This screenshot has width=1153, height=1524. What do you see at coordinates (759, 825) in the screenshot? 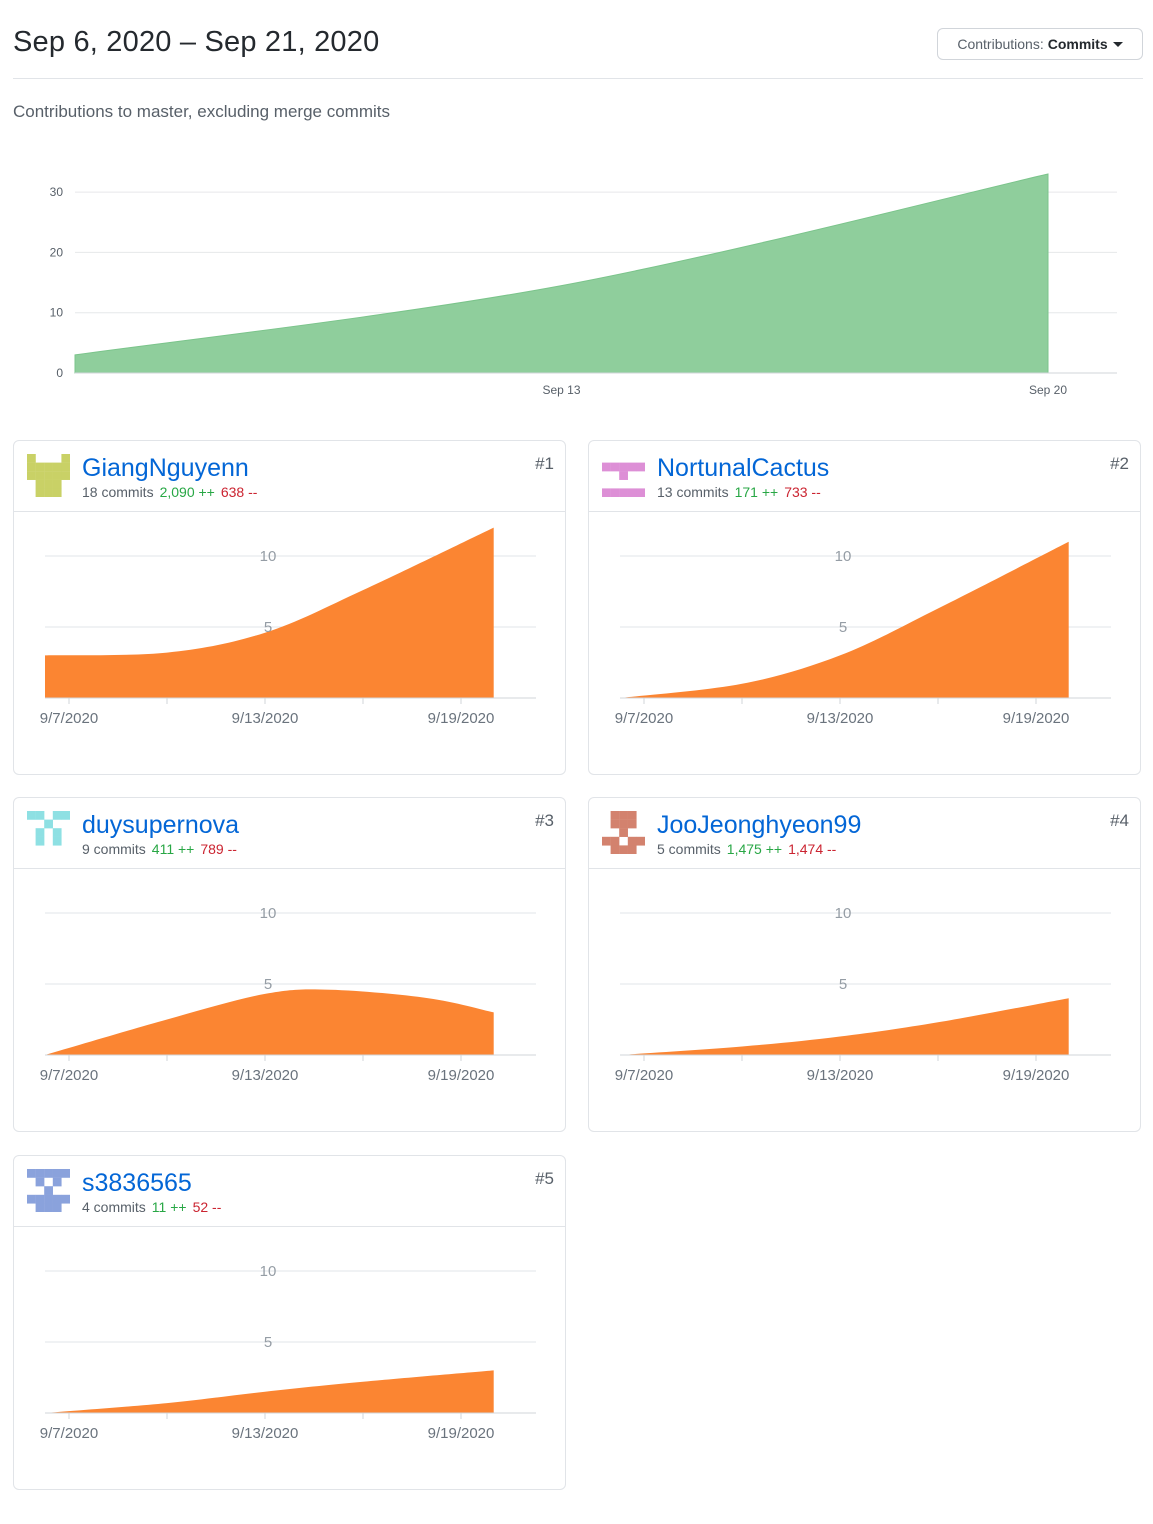
I see `contributor-username-link: JooJeonghyeon99` at bounding box center [759, 825].